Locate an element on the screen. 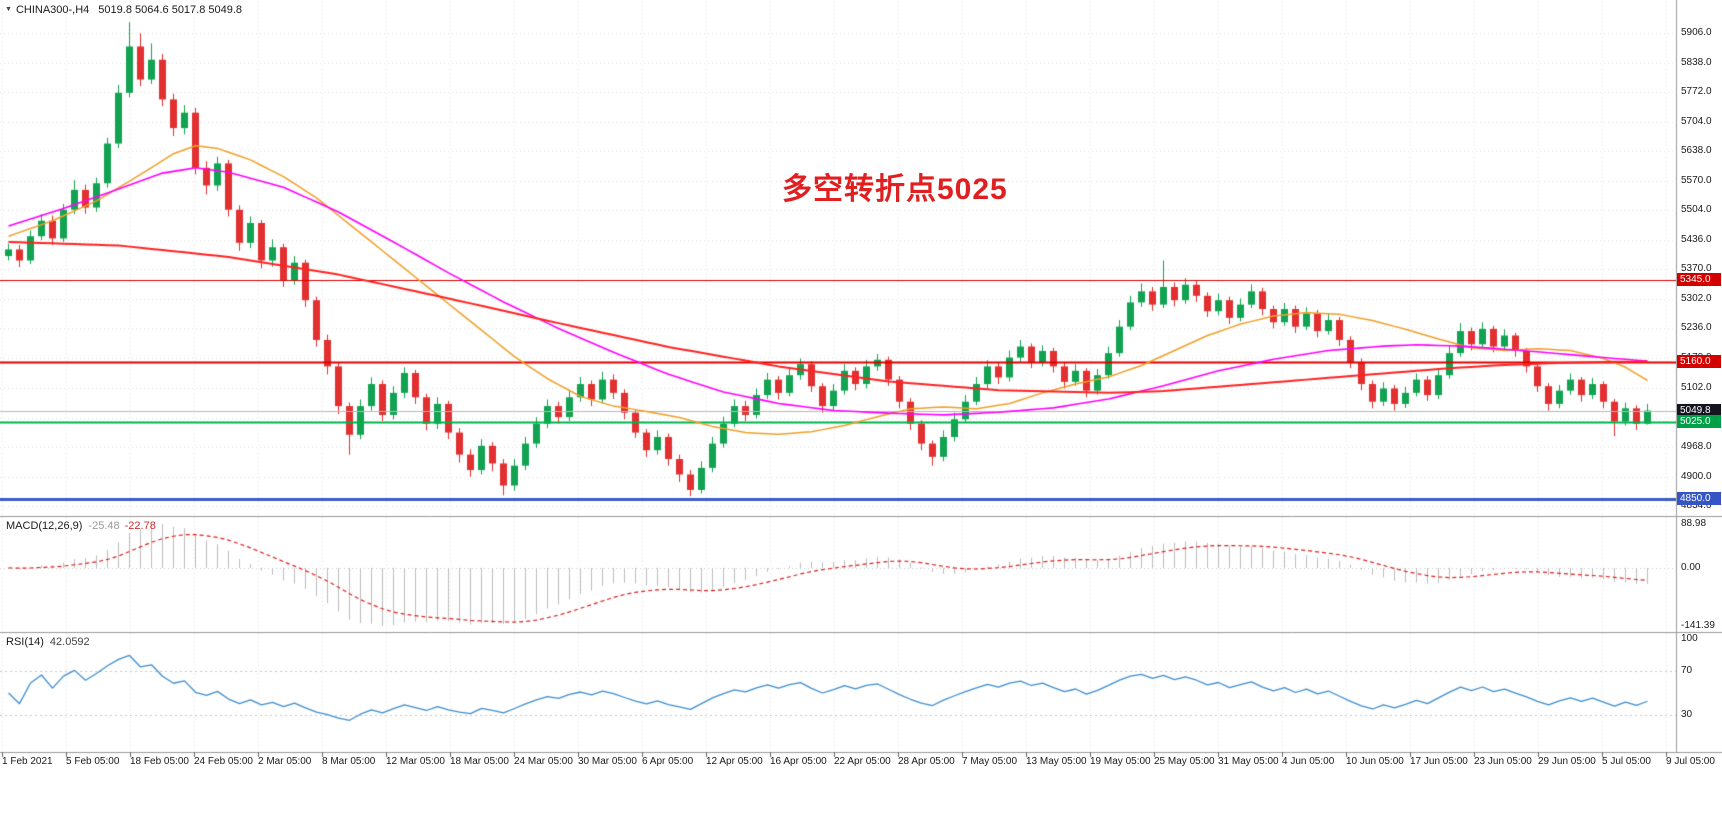 Image resolution: width=1722 pixels, height=836 pixels. price-axis-label: 5102.0 is located at coordinates (1696, 387).